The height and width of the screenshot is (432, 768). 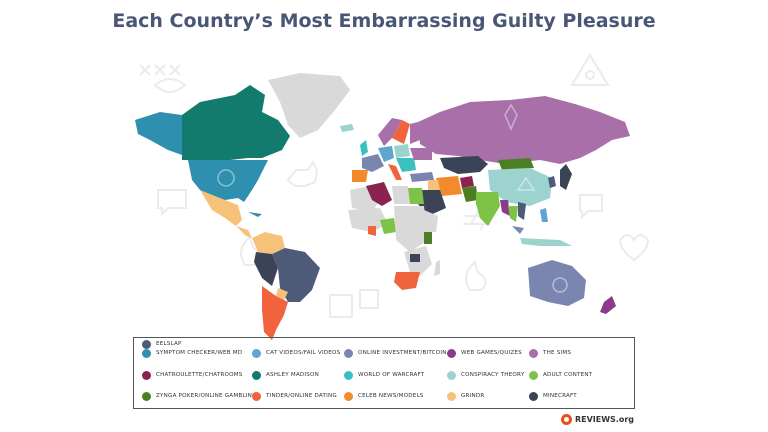 I want to click on region-new-zealand, so click(x=608, y=305).